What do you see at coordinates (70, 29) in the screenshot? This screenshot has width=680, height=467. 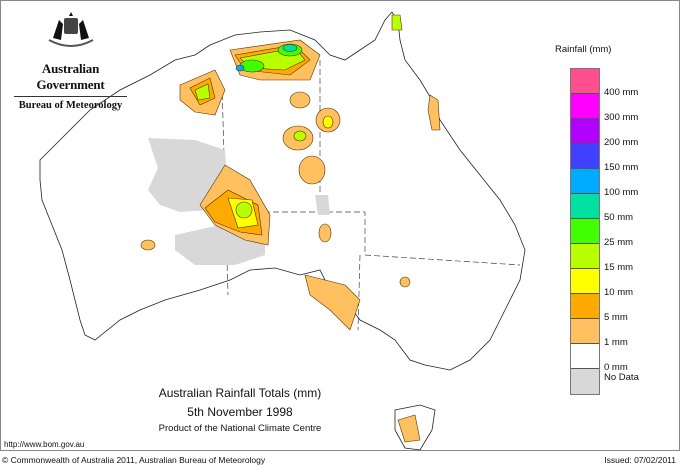 I see `coat-of-arms-icon` at bounding box center [70, 29].